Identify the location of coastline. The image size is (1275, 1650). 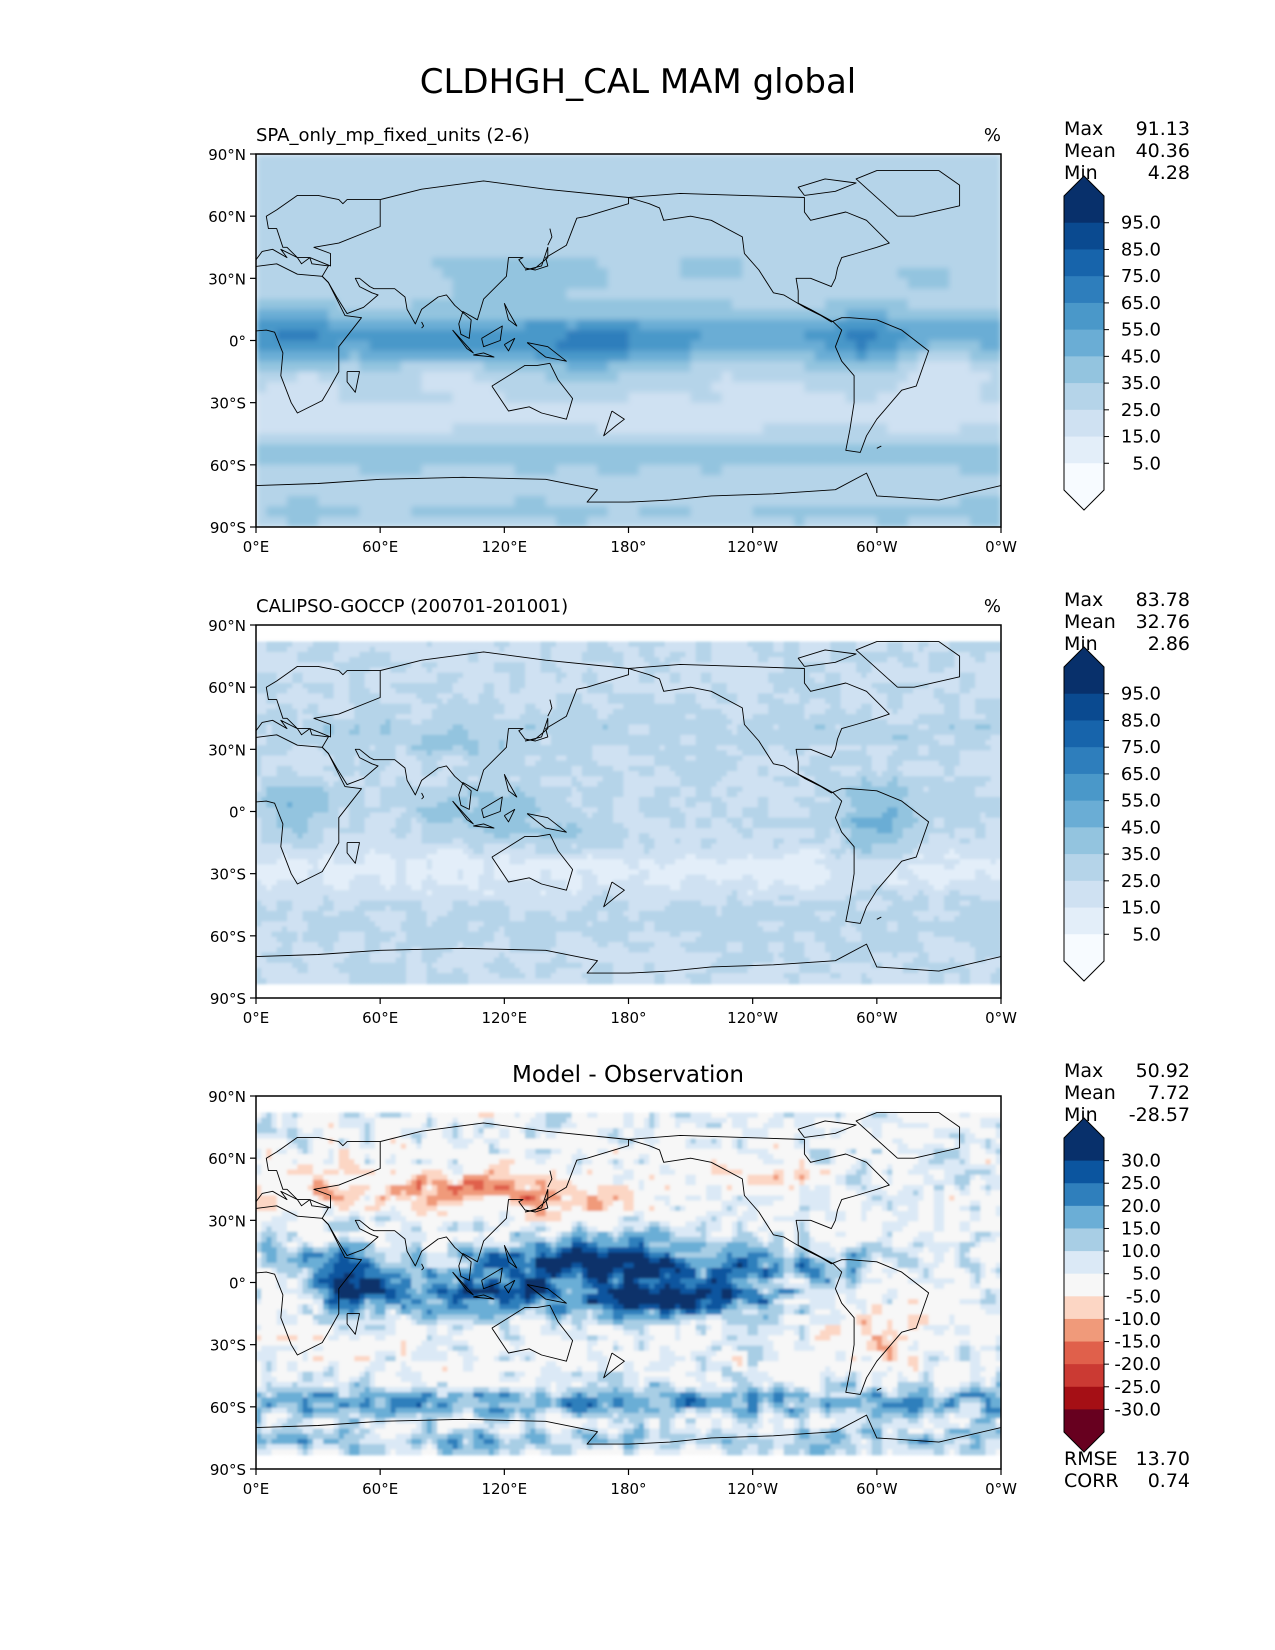
(484, 355).